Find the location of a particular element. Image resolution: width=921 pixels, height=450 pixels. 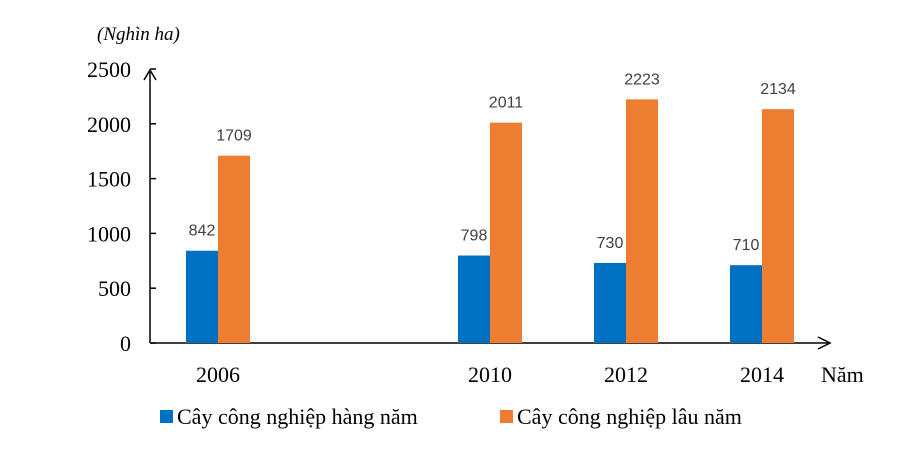

bar-hang-nam-2014 is located at coordinates (746, 304).